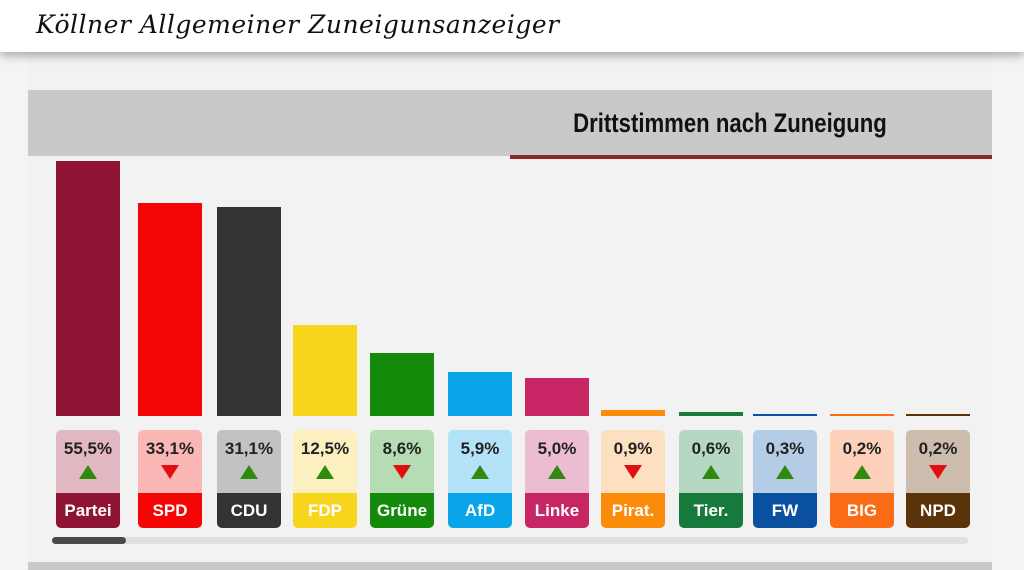  Describe the element at coordinates (862, 510) in the screenshot. I see `category-label: BIG` at that location.